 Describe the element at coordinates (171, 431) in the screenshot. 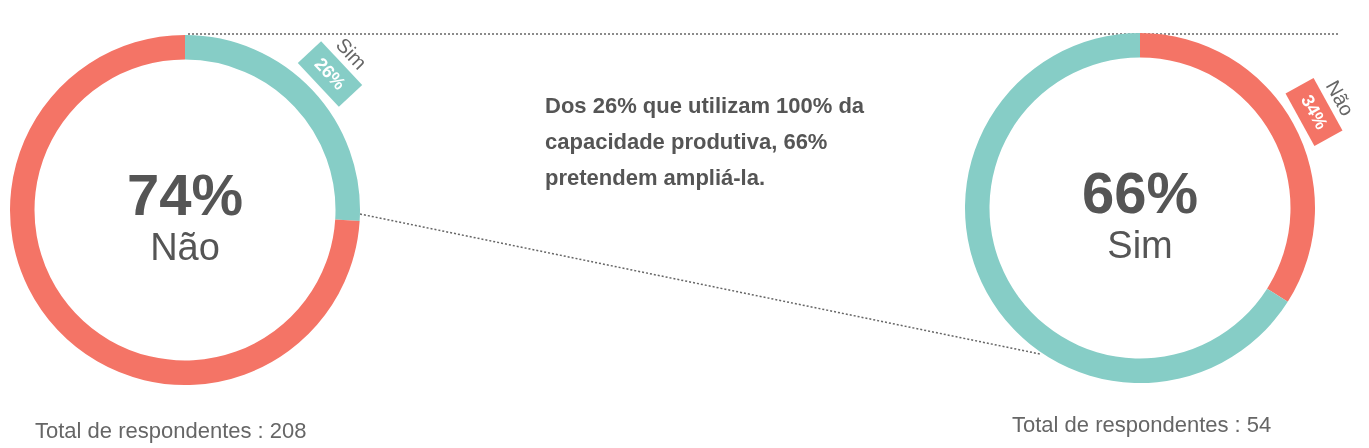

I see `text: Total de respondentes : 208` at that location.